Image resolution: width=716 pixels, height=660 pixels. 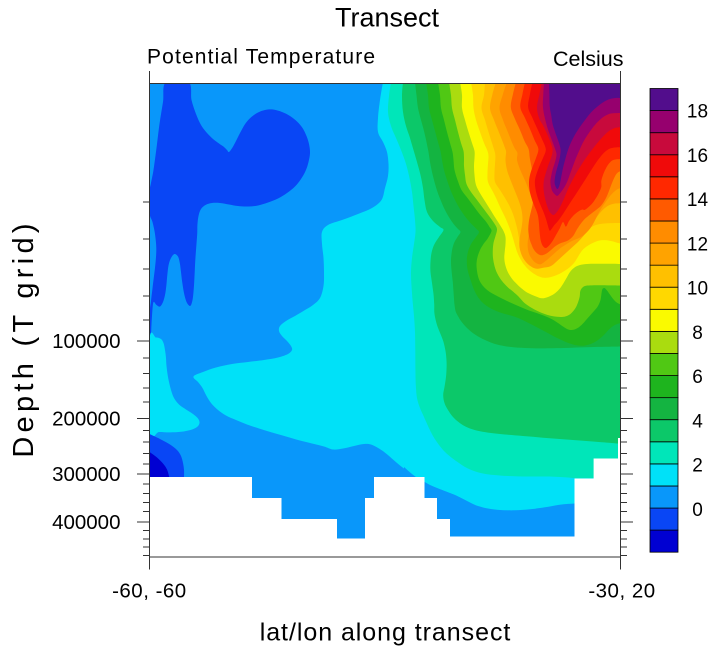 What do you see at coordinates (697, 156) in the screenshot?
I see `svg-text: 16` at bounding box center [697, 156].